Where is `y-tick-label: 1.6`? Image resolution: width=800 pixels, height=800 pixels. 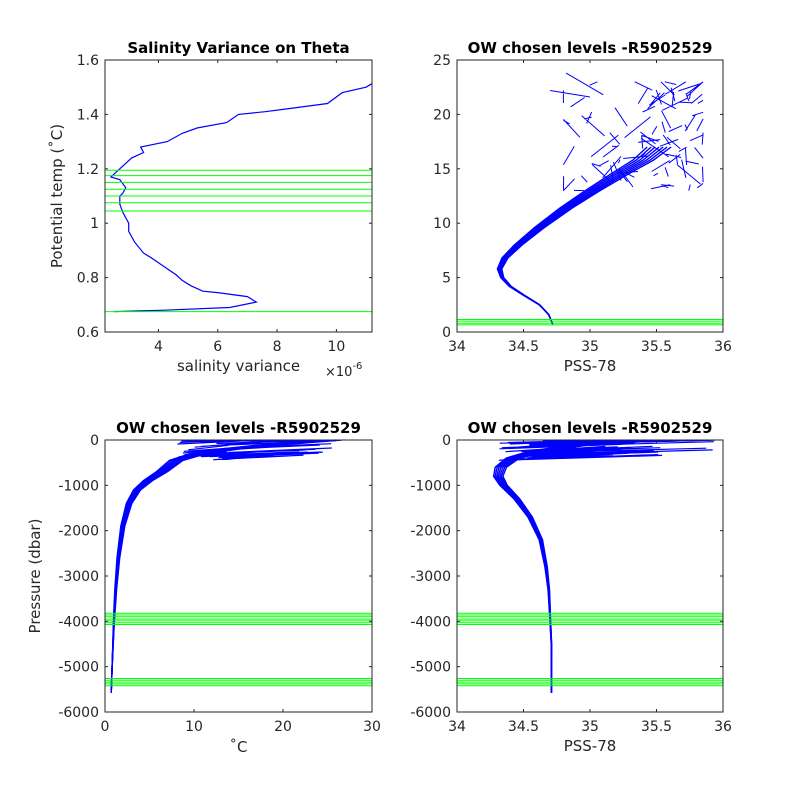
y-tick-label: 1.6 is located at coordinates (88, 61).